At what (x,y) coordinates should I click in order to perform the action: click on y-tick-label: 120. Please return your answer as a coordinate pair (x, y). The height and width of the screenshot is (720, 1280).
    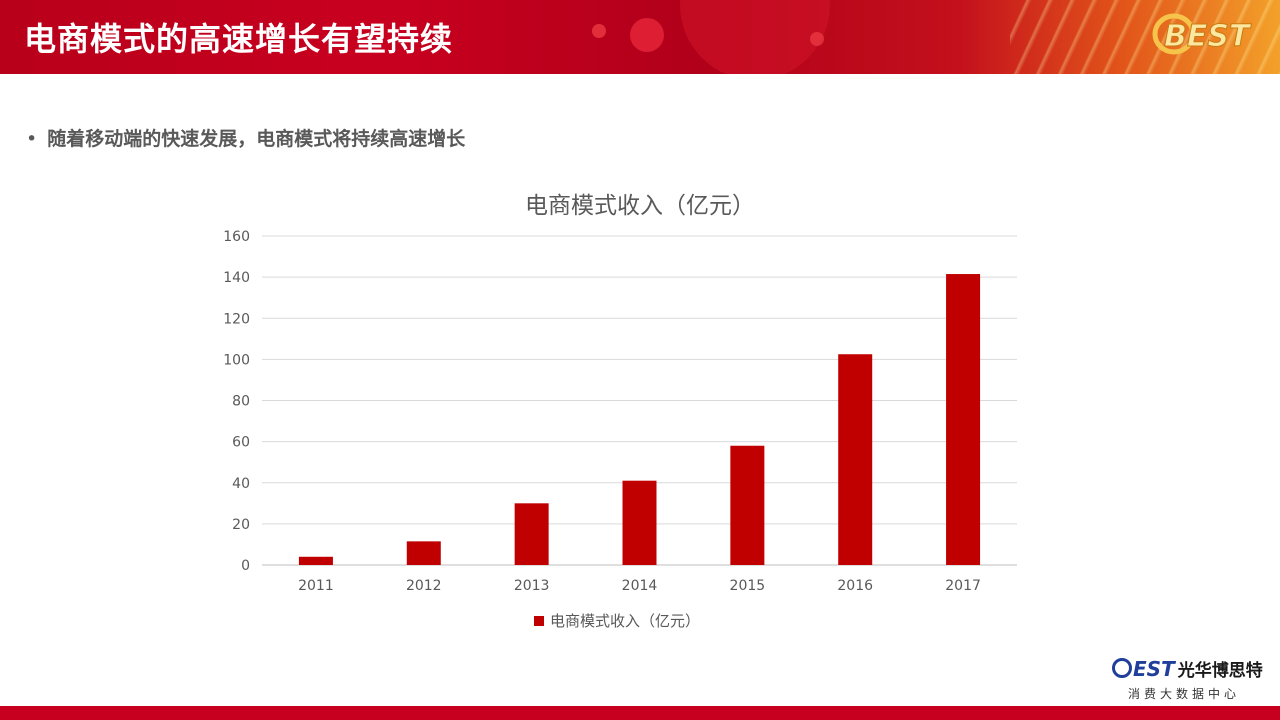
    Looking at the image, I should click on (236, 319).